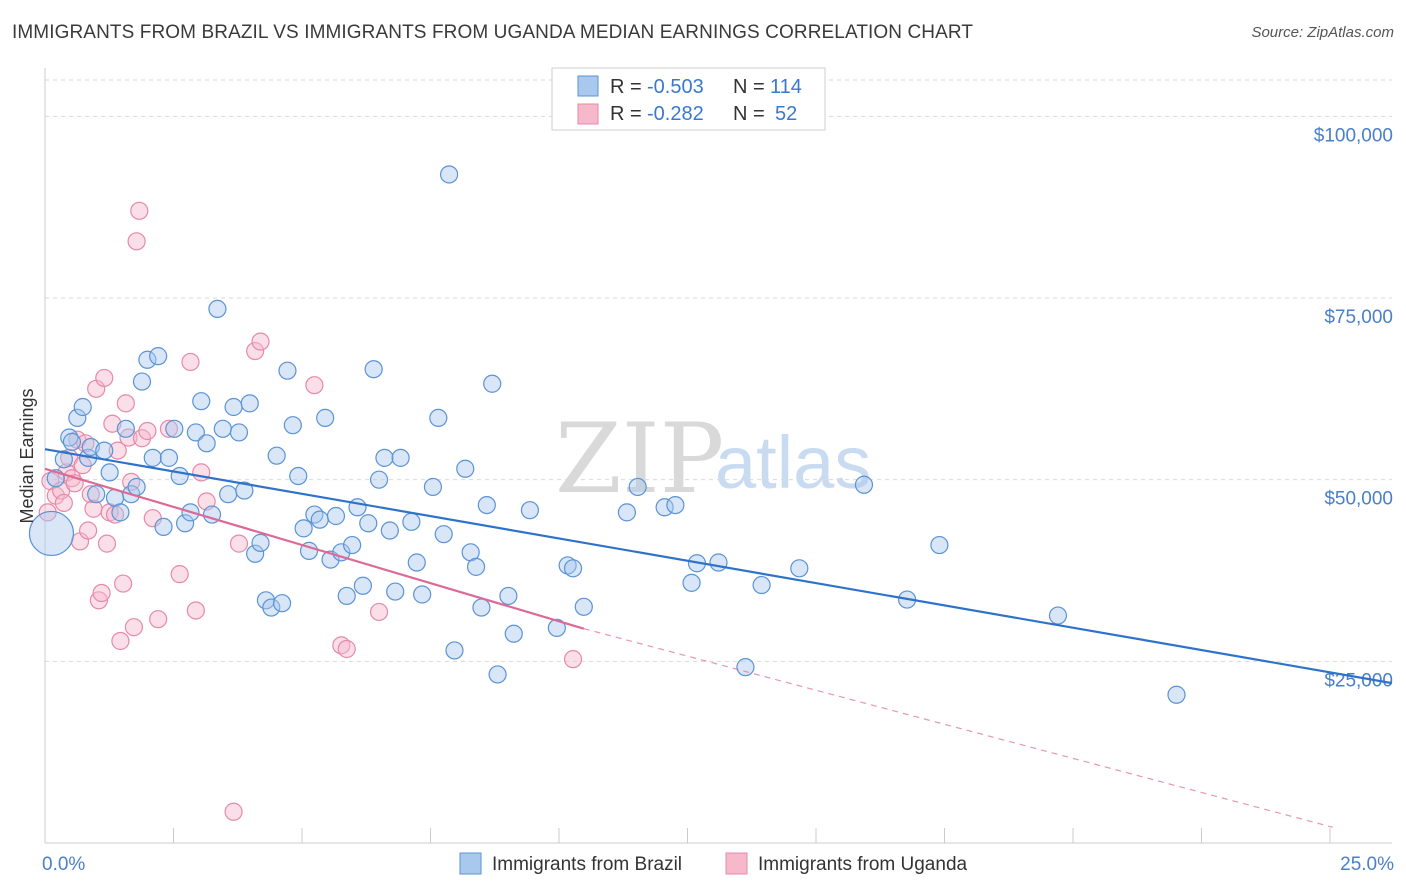 The width and height of the screenshot is (1406, 892). What do you see at coordinates (588, 114) in the screenshot?
I see `legend-swatch-uganda` at bounding box center [588, 114].